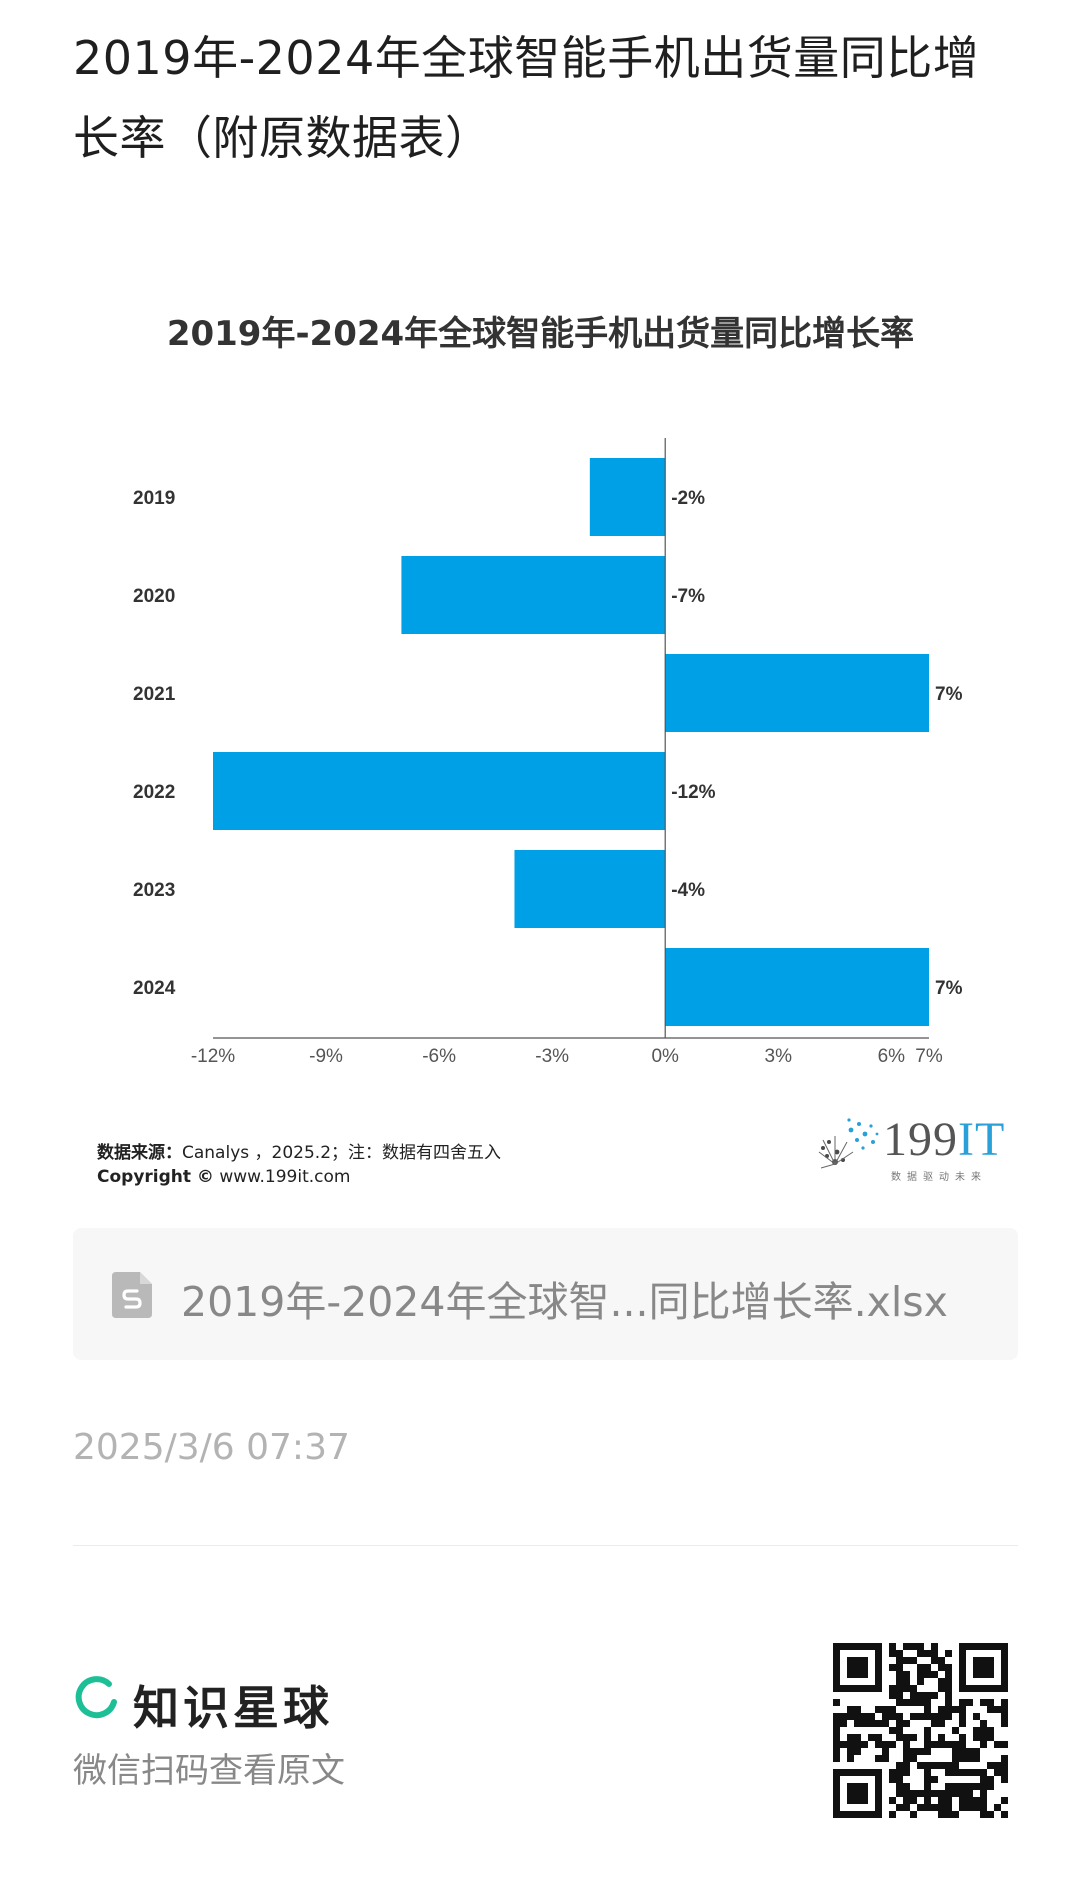 The width and height of the screenshot is (1080, 1904). I want to click on zsxq-brand-name: 知识星球, so click(233, 1708).